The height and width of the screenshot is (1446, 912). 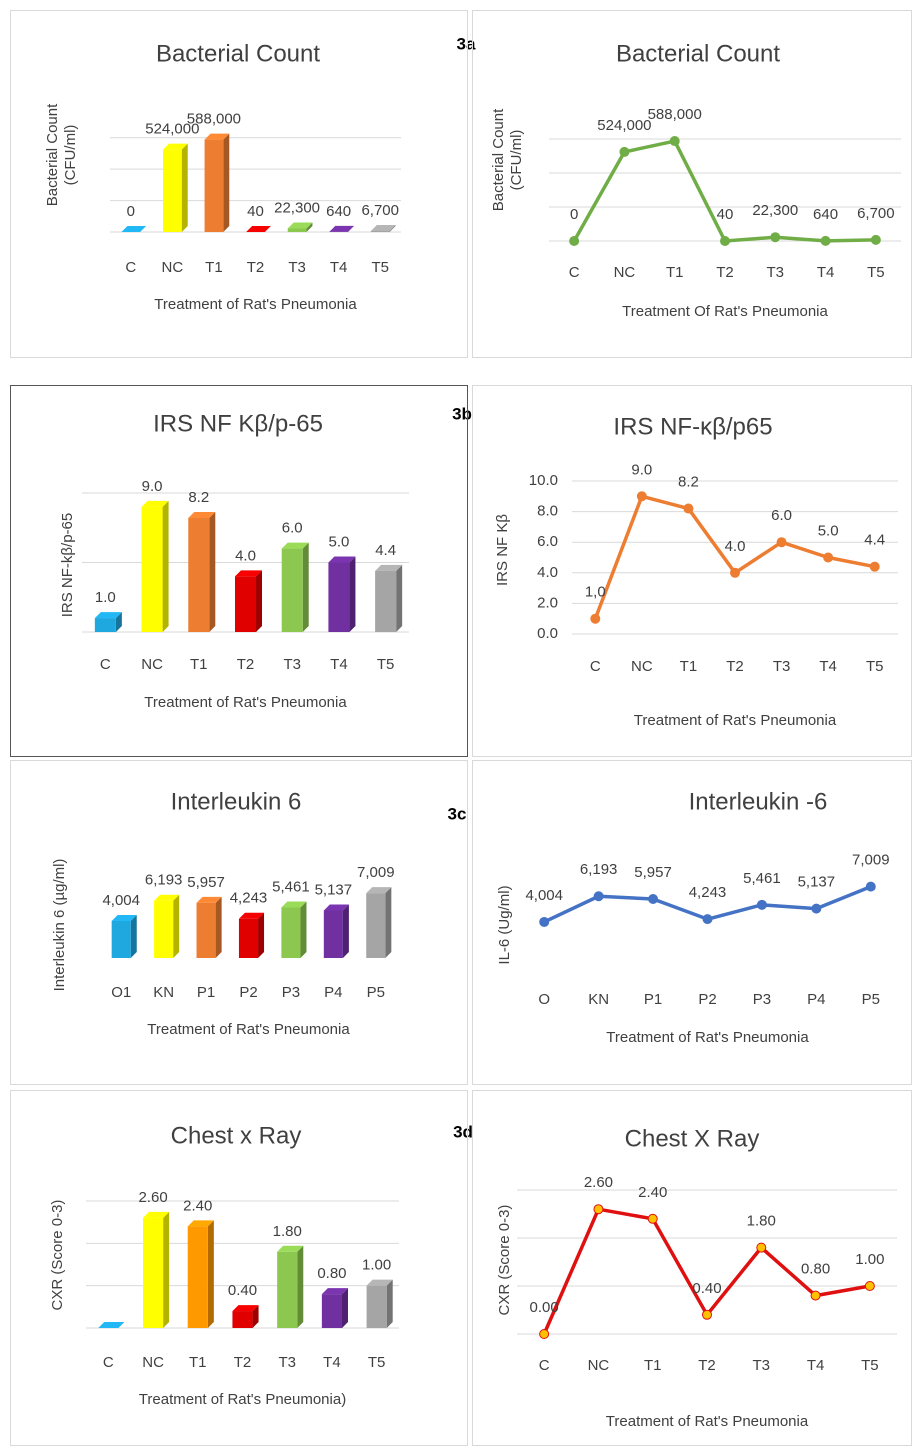 What do you see at coordinates (547, 572) in the screenshot?
I see `y-tick-label: 4.0` at bounding box center [547, 572].